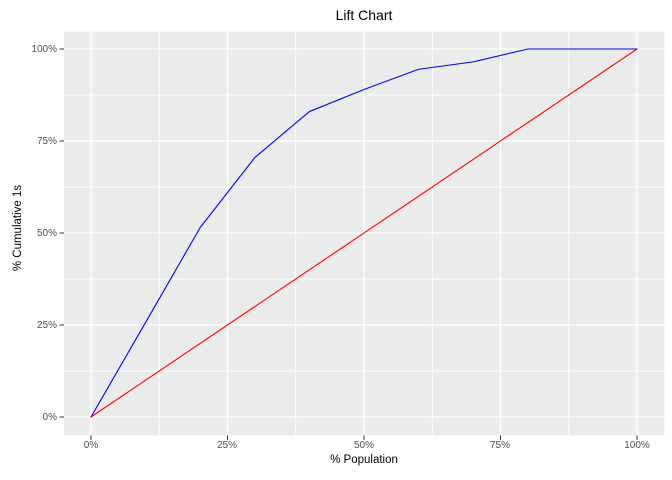 The height and width of the screenshot is (480, 672). I want to click on x-tick-label: 25%, so click(226, 445).